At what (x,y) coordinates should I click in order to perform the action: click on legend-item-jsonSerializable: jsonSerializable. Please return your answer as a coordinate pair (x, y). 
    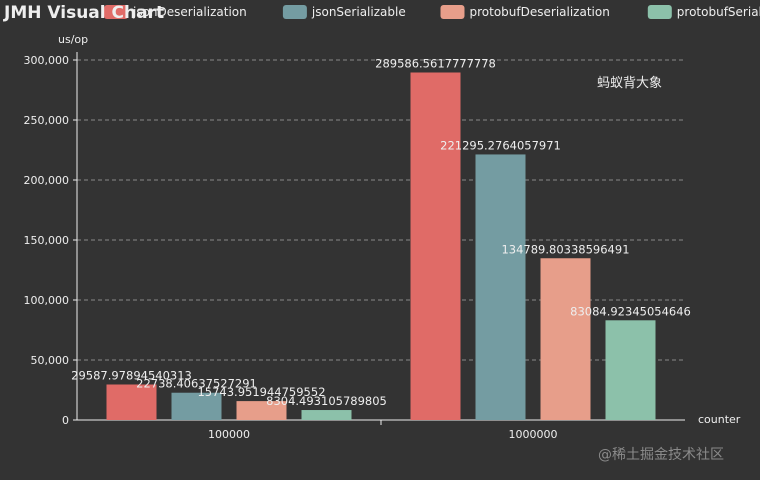
    Looking at the image, I should click on (344, 12).